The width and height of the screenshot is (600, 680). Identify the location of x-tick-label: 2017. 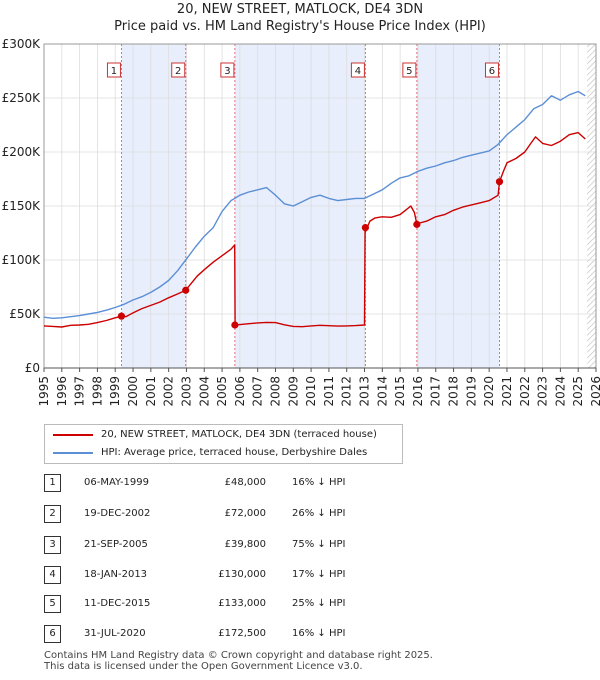
(436, 391).